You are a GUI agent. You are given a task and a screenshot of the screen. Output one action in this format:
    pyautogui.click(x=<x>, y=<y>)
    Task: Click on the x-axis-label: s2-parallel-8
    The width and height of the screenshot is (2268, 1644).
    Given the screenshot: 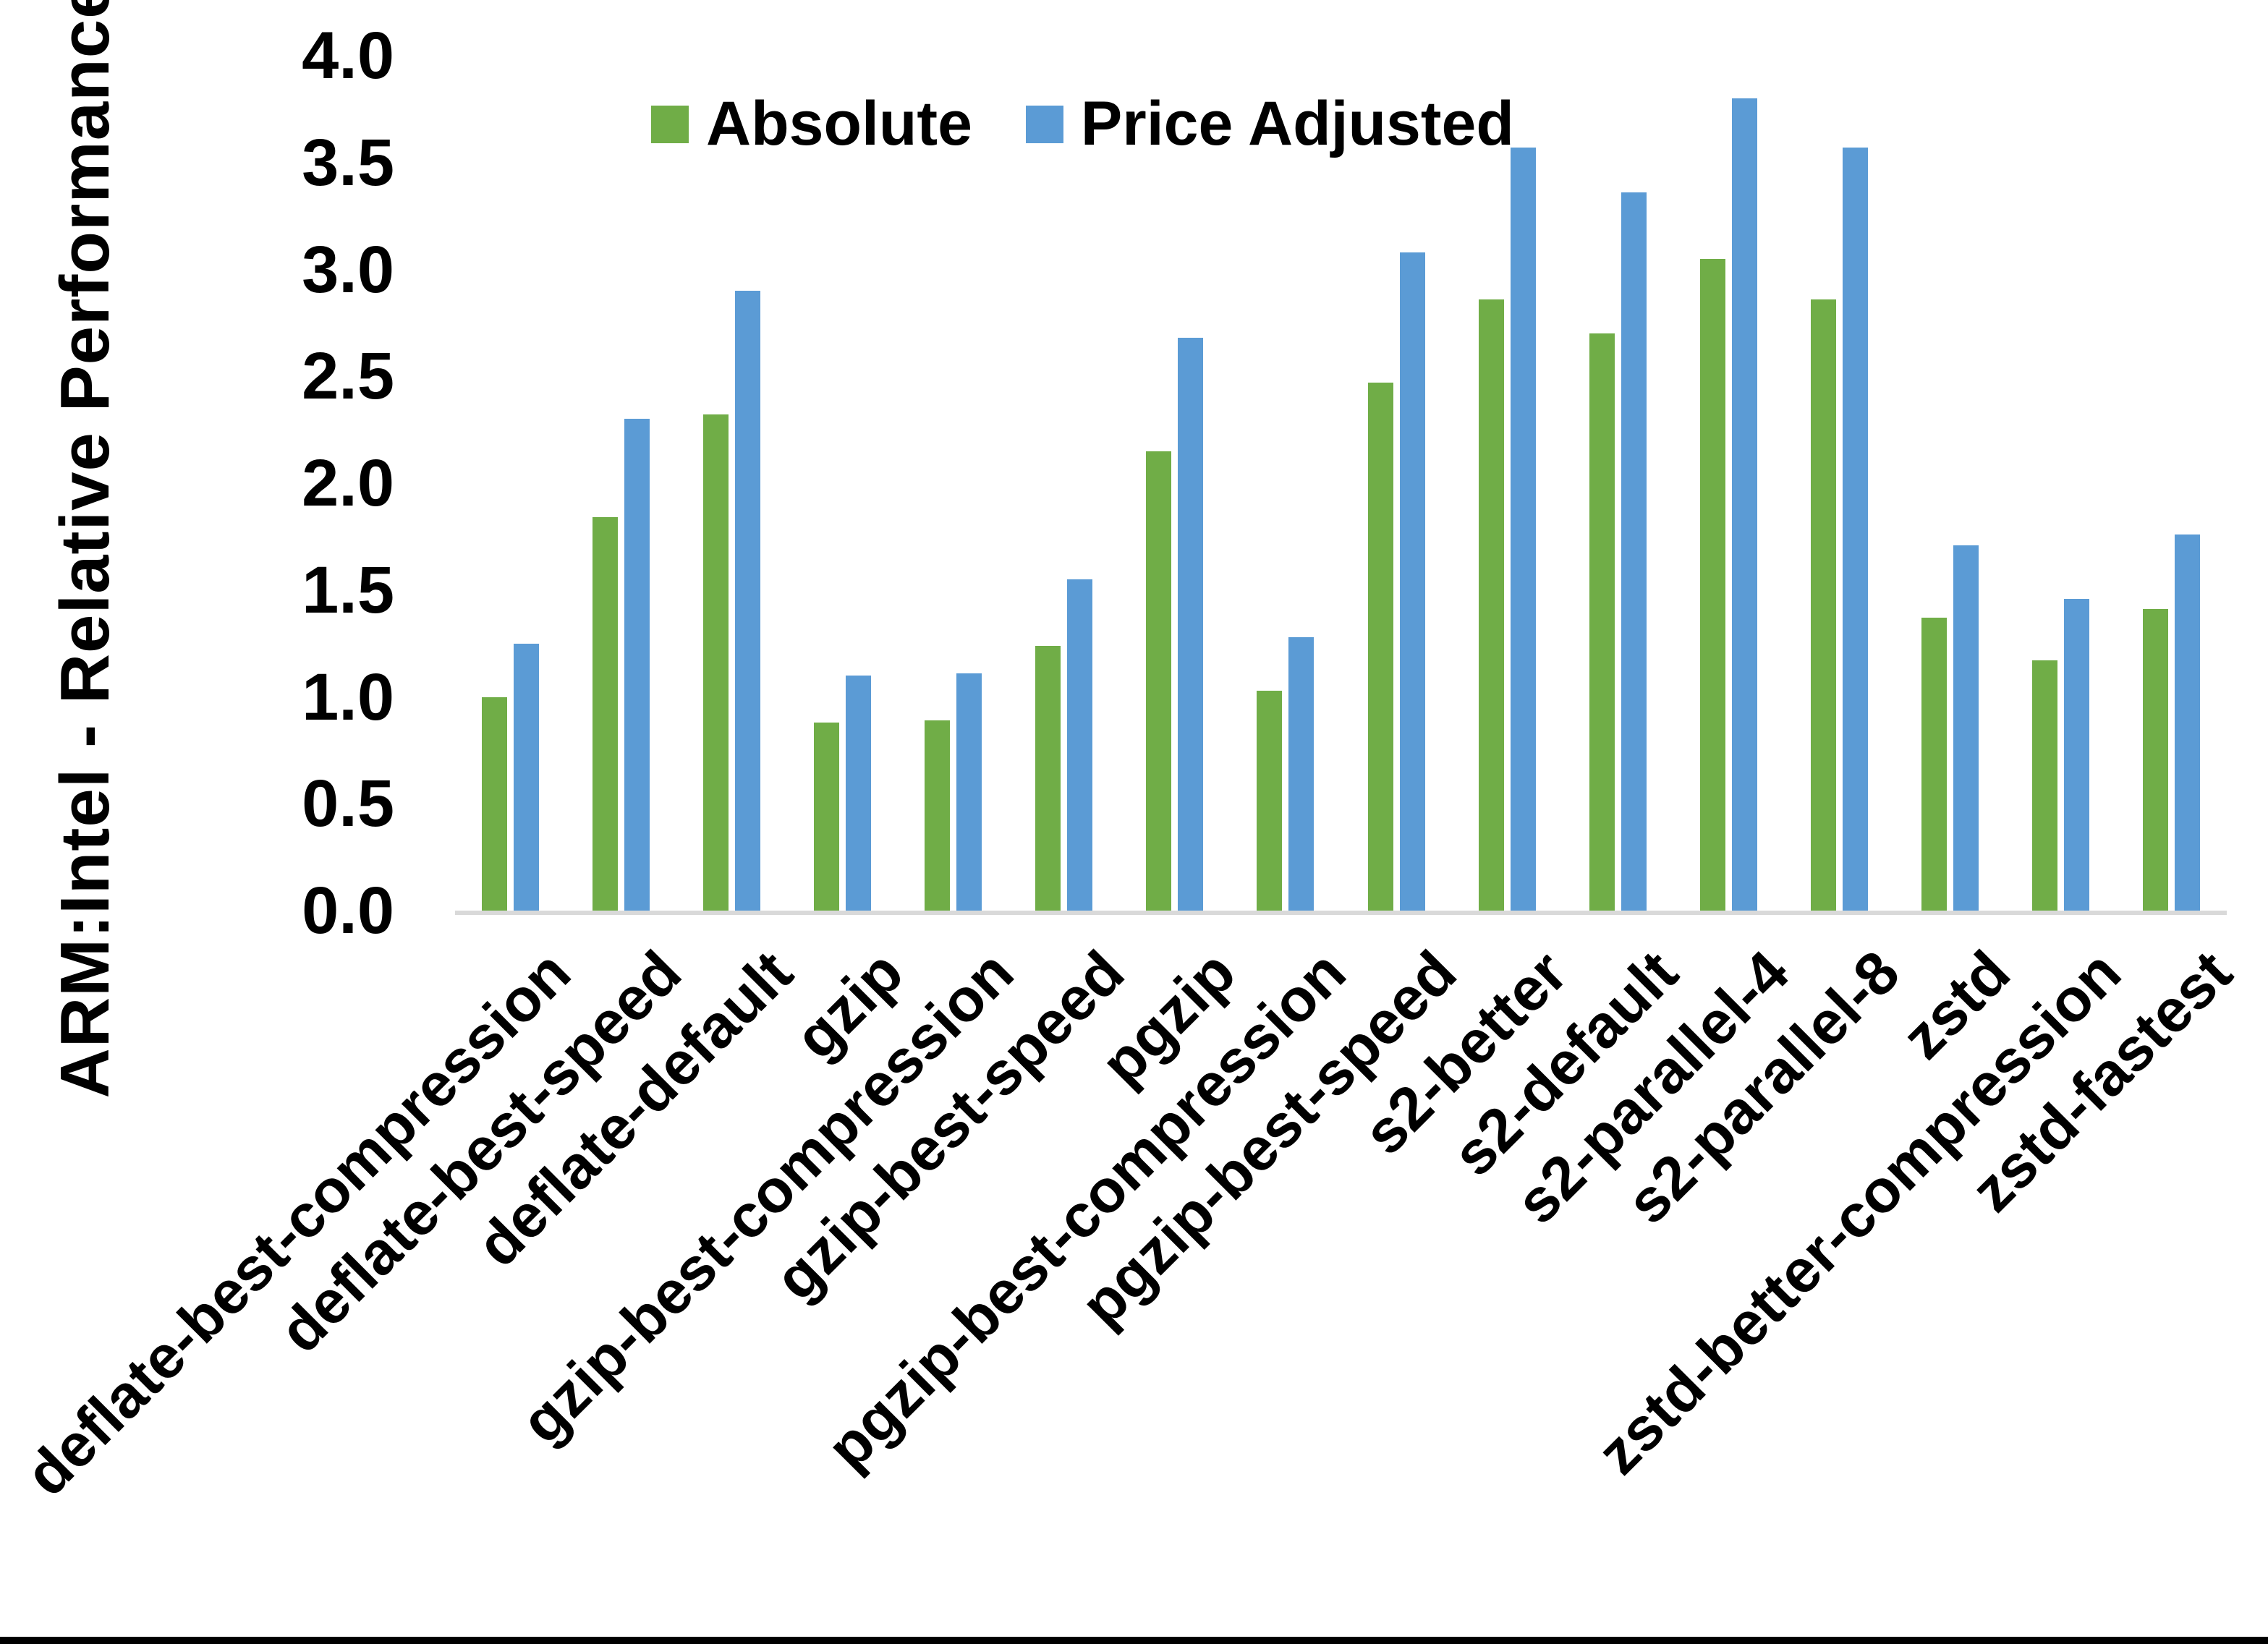 What is the action you would take?
    pyautogui.click(x=1763, y=1087)
    